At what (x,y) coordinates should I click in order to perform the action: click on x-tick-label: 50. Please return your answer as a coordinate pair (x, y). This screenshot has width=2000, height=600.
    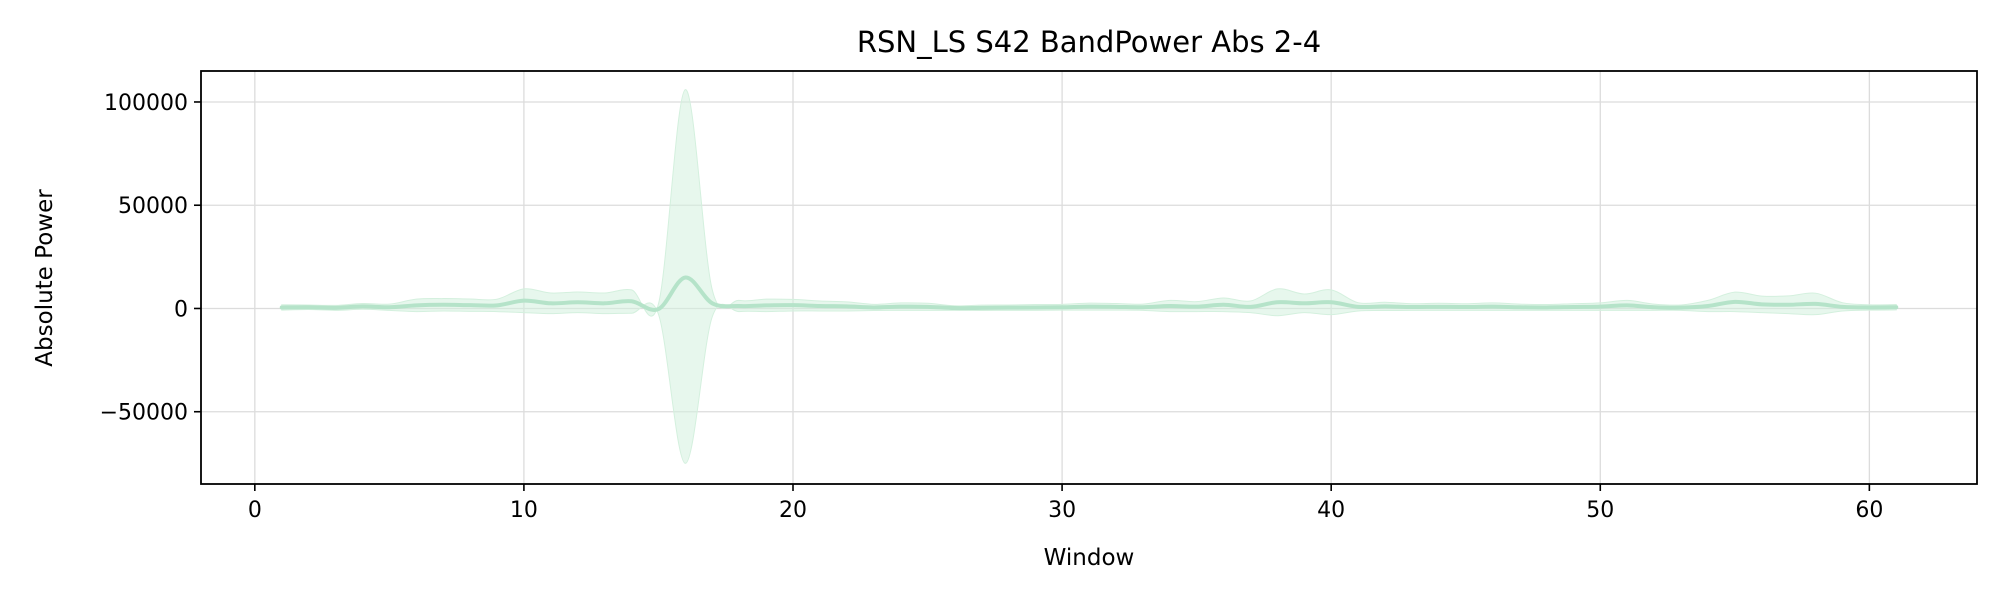
    Looking at the image, I should click on (1600, 510).